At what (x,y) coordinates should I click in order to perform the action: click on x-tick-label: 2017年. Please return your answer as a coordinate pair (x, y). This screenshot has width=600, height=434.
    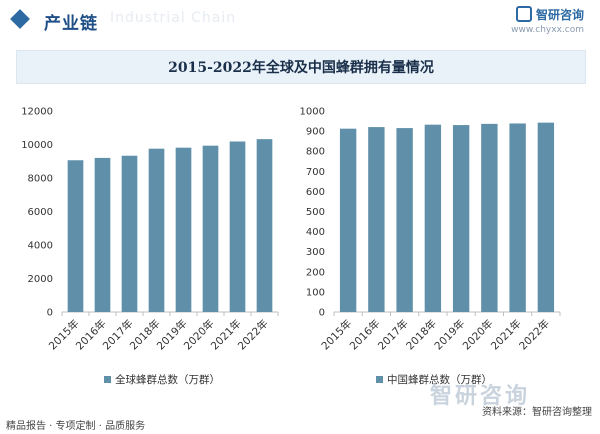
    Looking at the image, I should click on (393, 335).